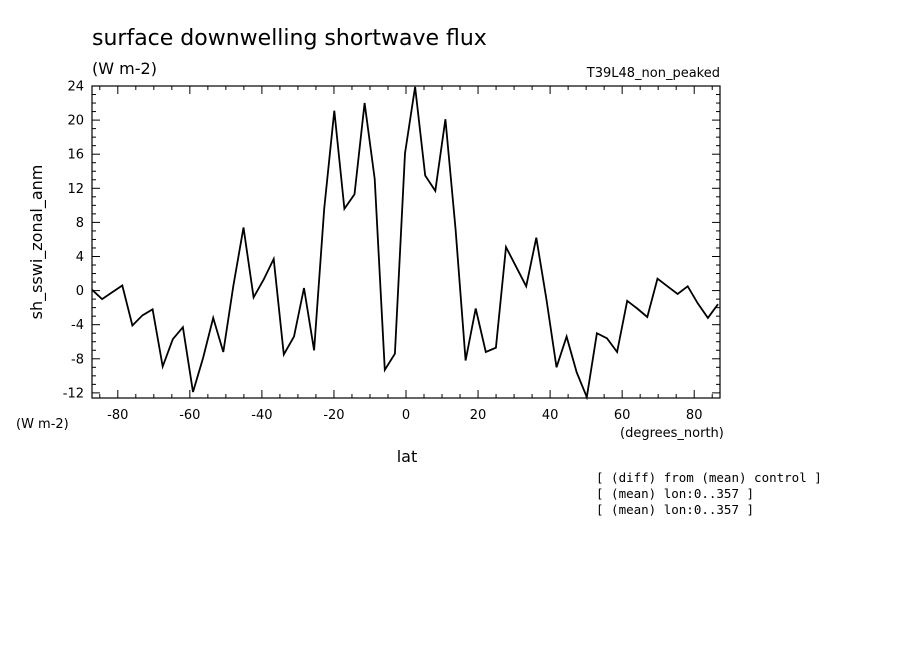 This screenshot has height=654, width=904. What do you see at coordinates (117, 415) in the screenshot?
I see `x-tick-label: -80` at bounding box center [117, 415].